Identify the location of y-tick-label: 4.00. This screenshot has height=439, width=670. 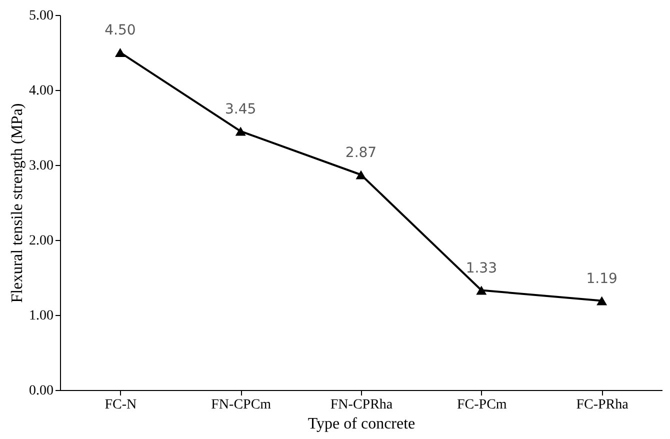
(41, 91).